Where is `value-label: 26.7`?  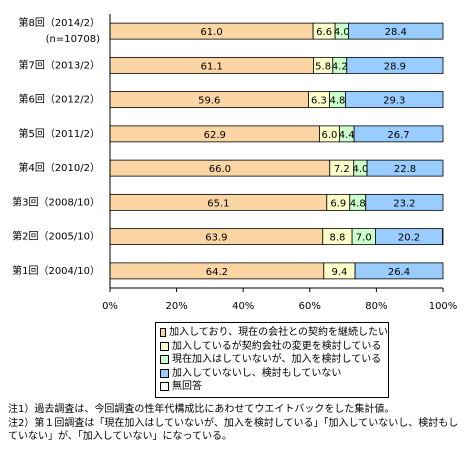 value-label: 26.7 is located at coordinates (398, 135).